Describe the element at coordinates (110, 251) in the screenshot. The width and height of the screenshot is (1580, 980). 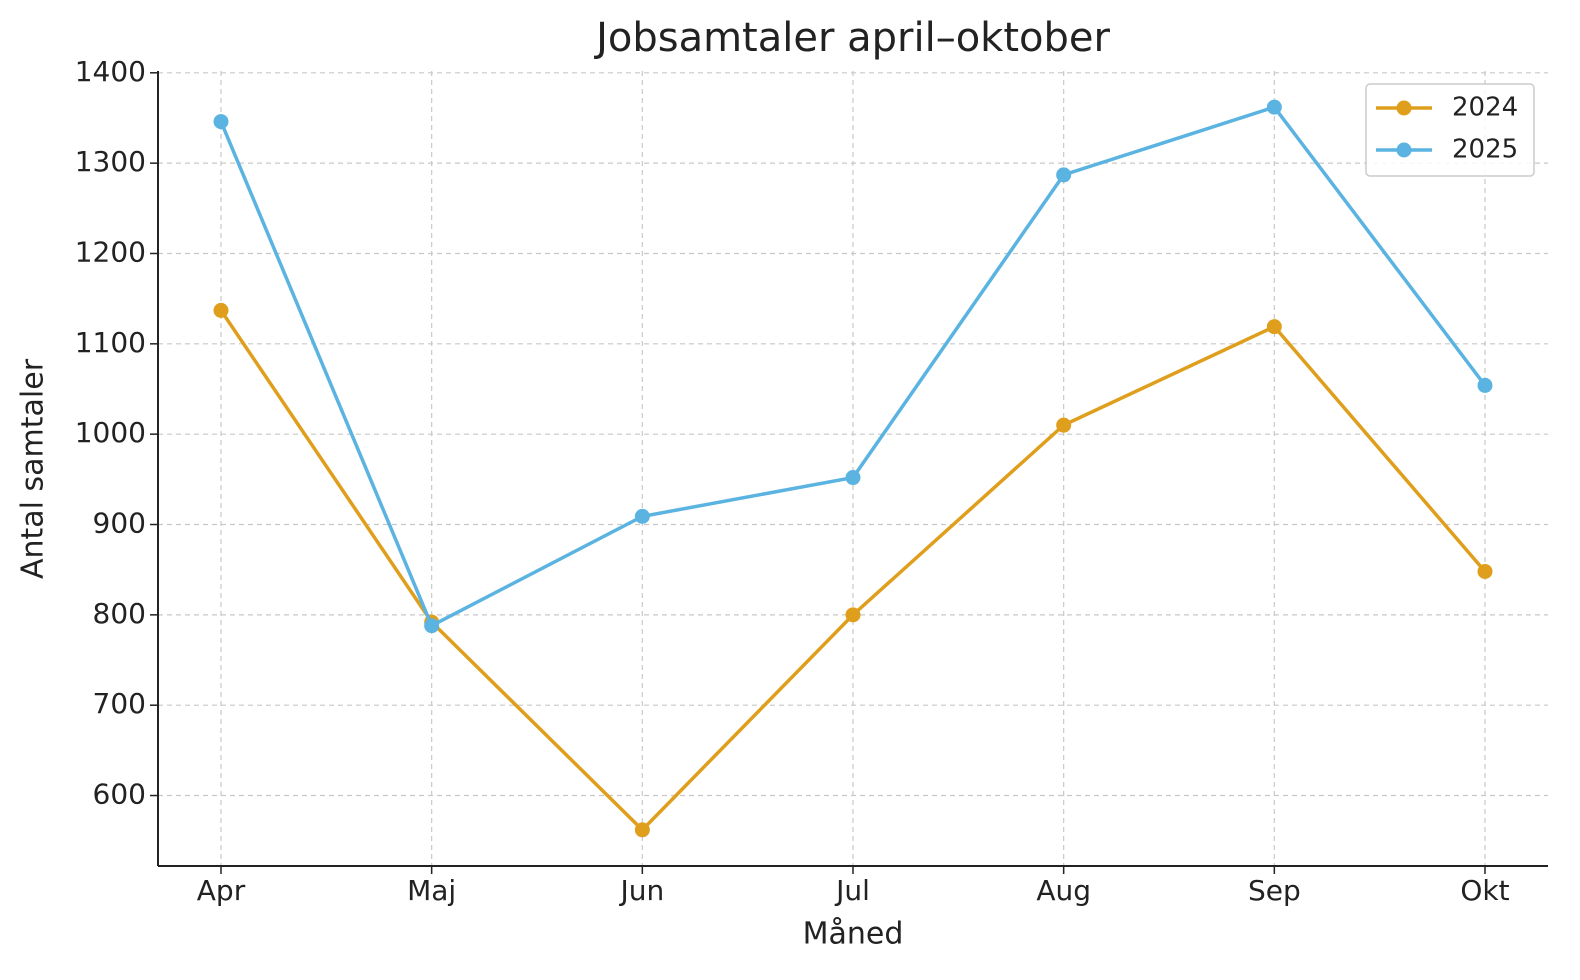
I see `y-tick-label: 1200` at that location.